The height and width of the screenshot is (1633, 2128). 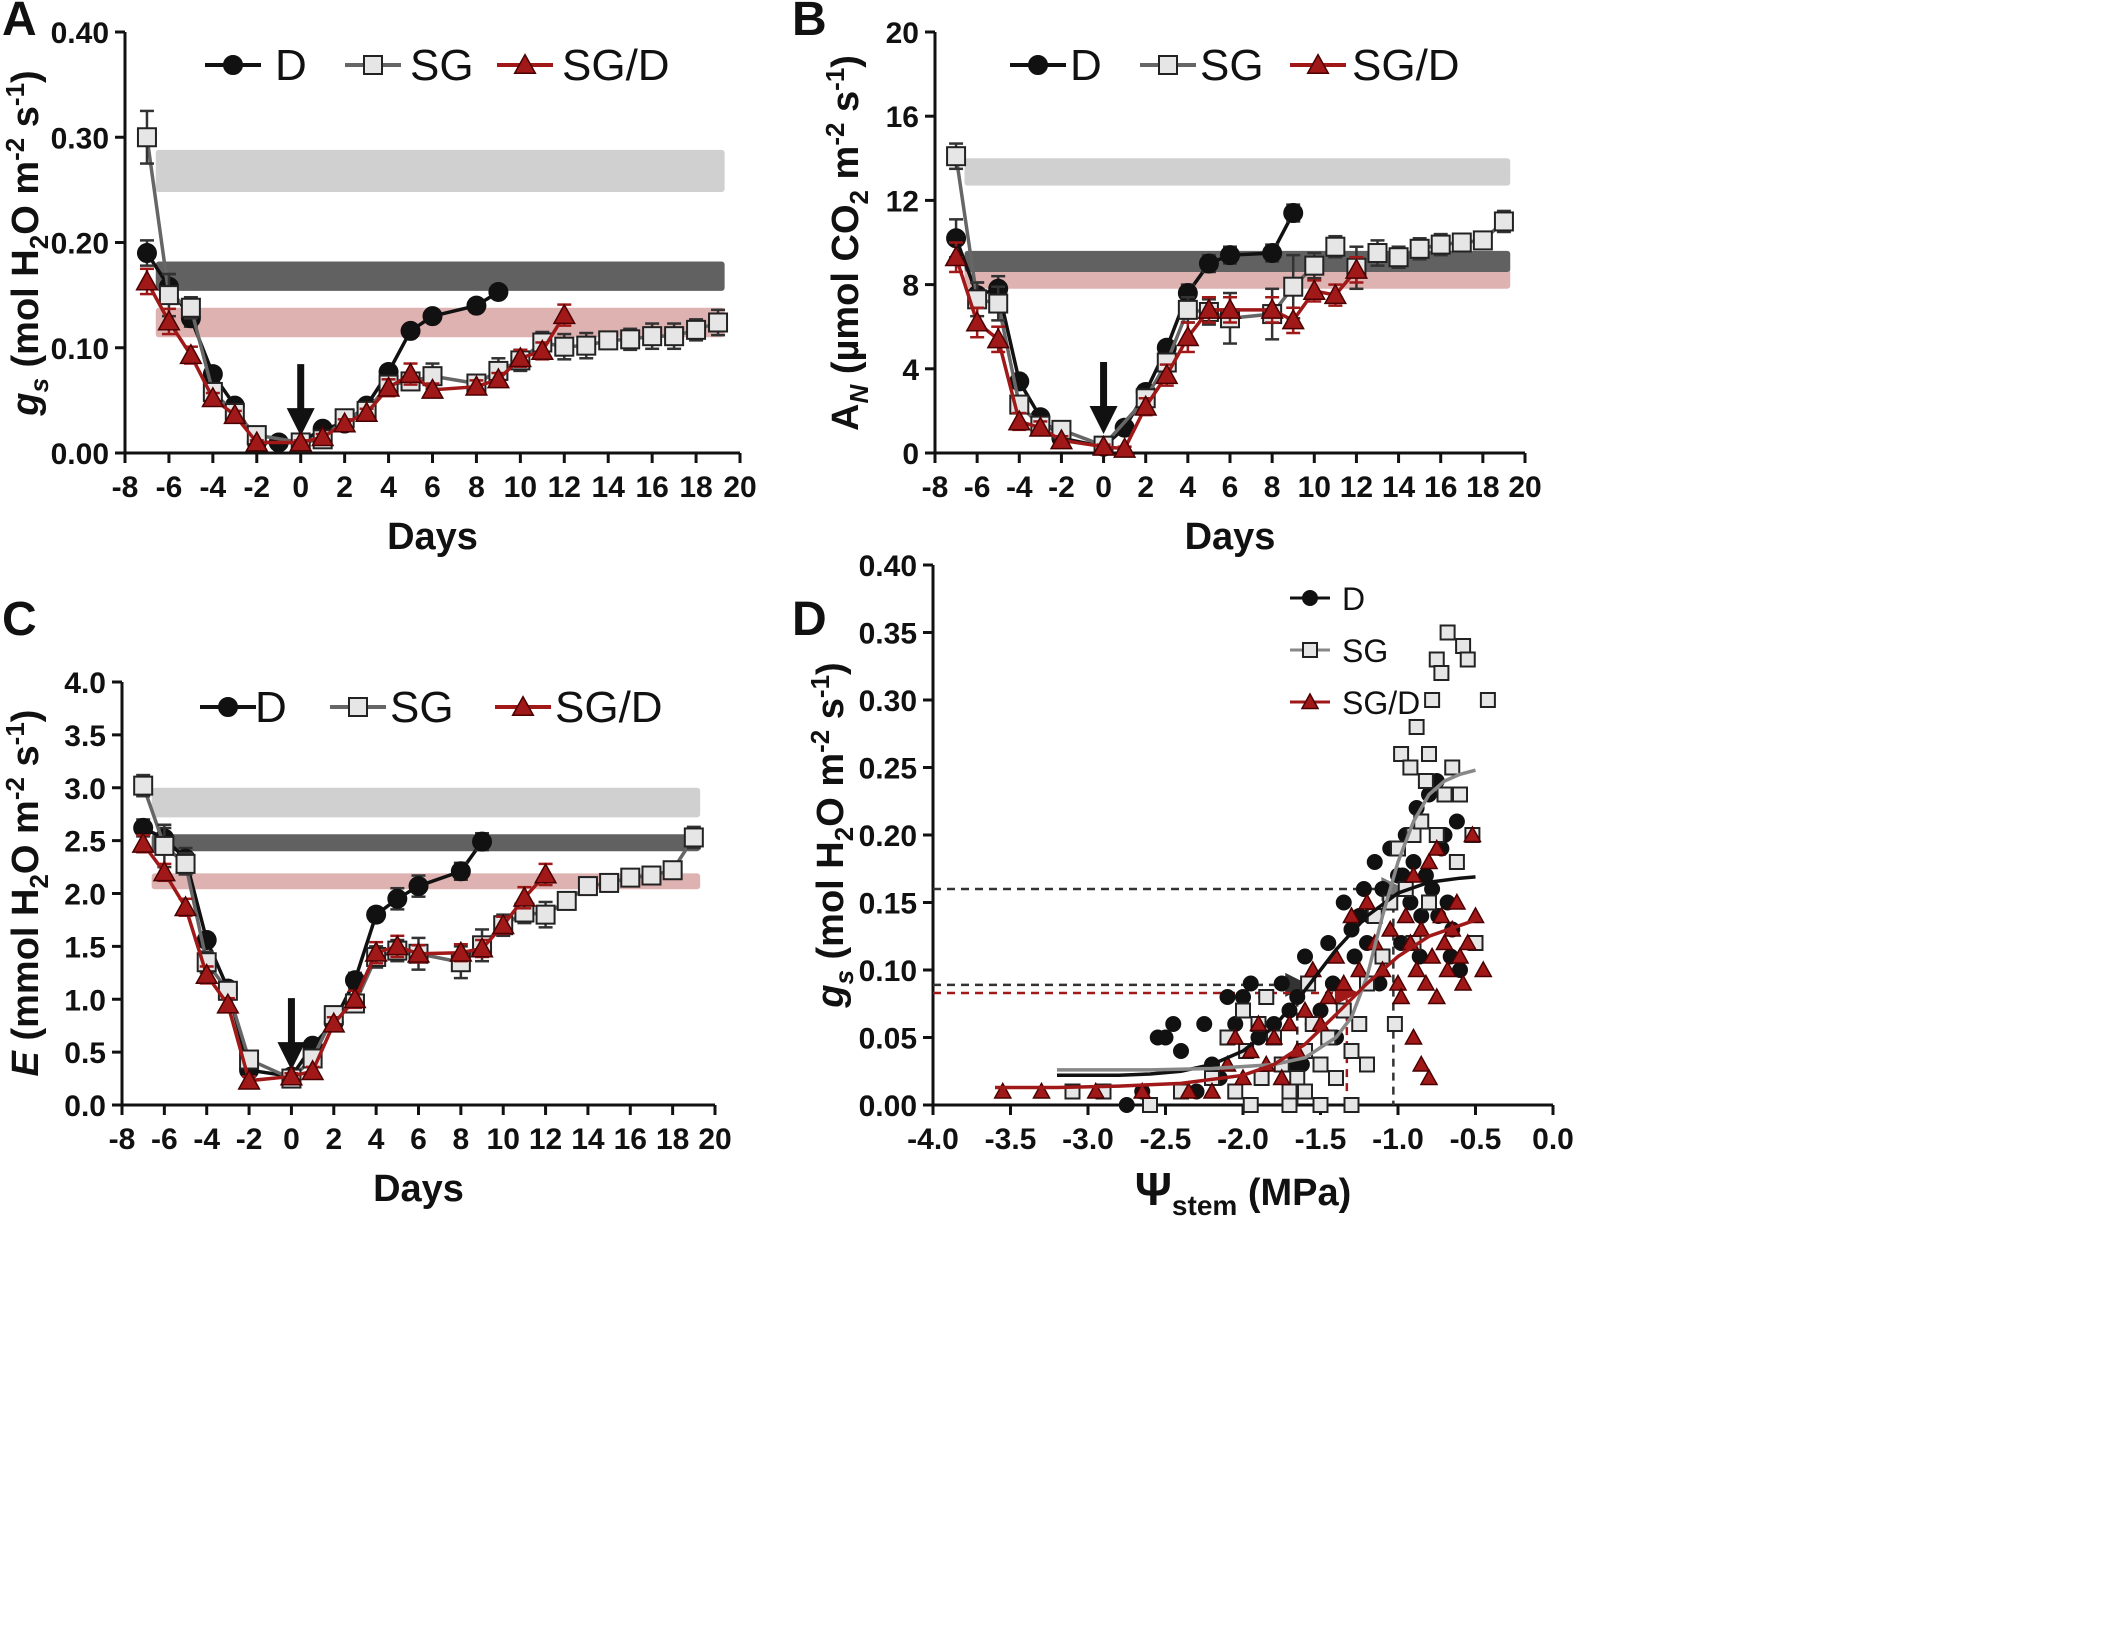 I want to click on x-tick-label: 12, so click(x=1356, y=487).